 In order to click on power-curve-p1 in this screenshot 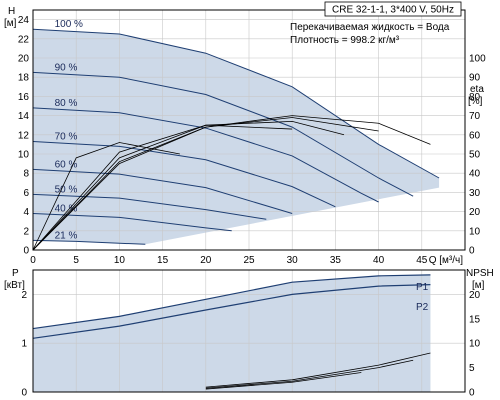, I will do `click(231, 302)`.